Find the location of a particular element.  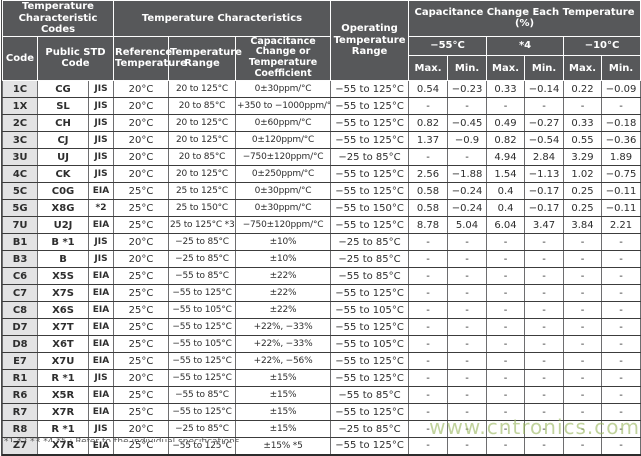

data-cell: X8G is located at coordinates (63, 208).